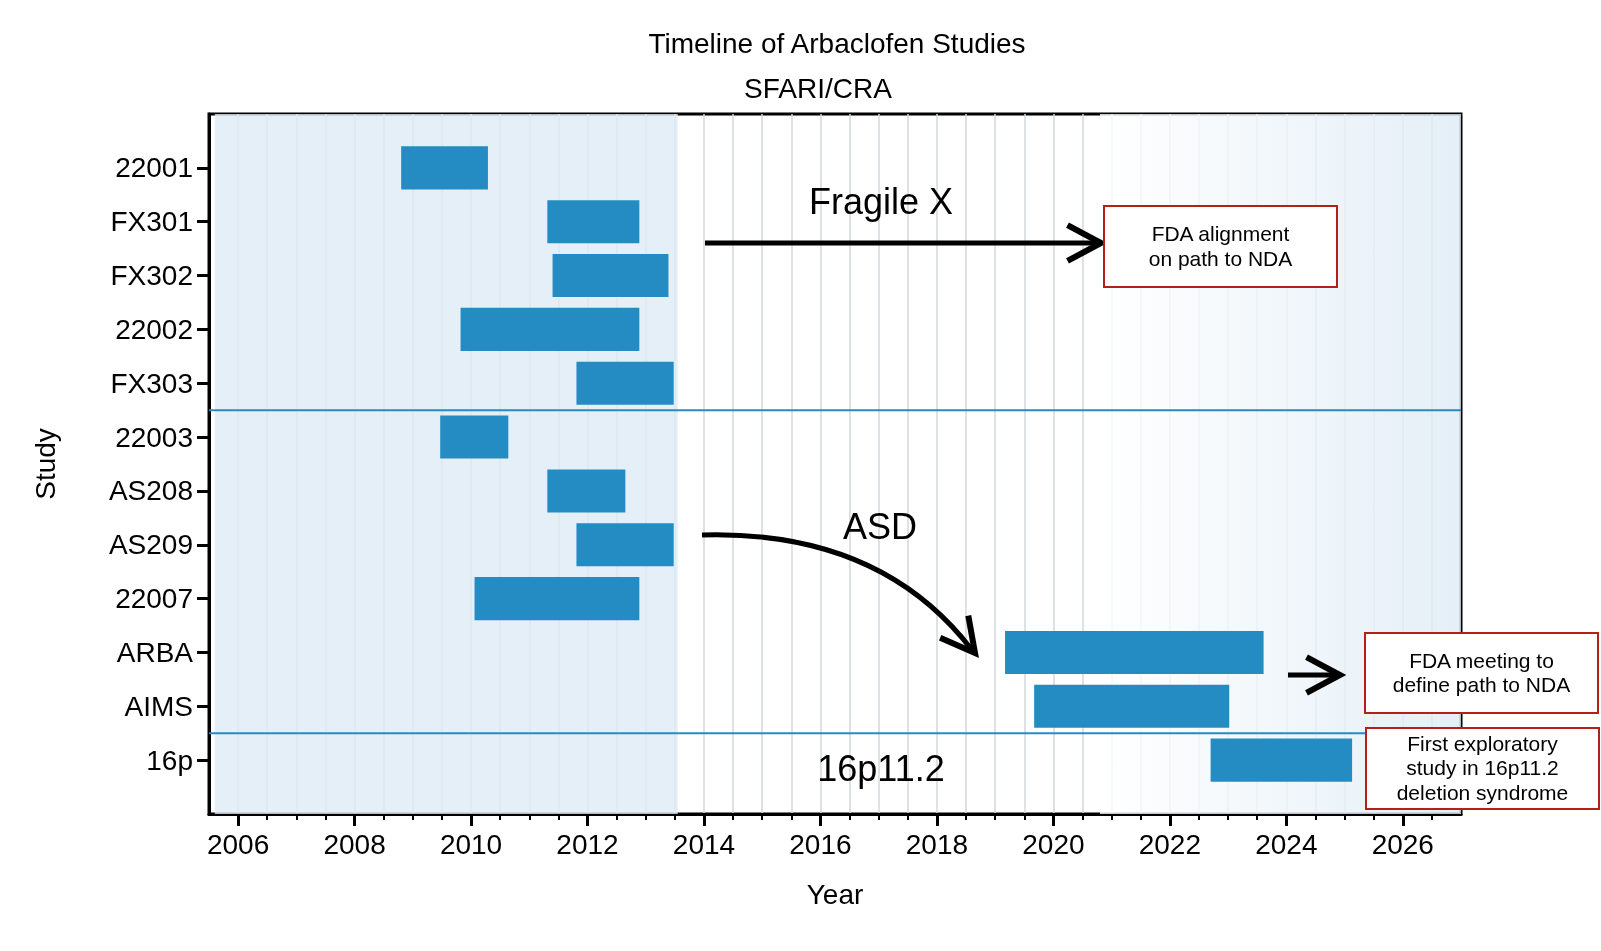 The height and width of the screenshot is (951, 1601). What do you see at coordinates (1481, 673) in the screenshot?
I see `callout-box: FDA meeting to define path to NDA` at bounding box center [1481, 673].